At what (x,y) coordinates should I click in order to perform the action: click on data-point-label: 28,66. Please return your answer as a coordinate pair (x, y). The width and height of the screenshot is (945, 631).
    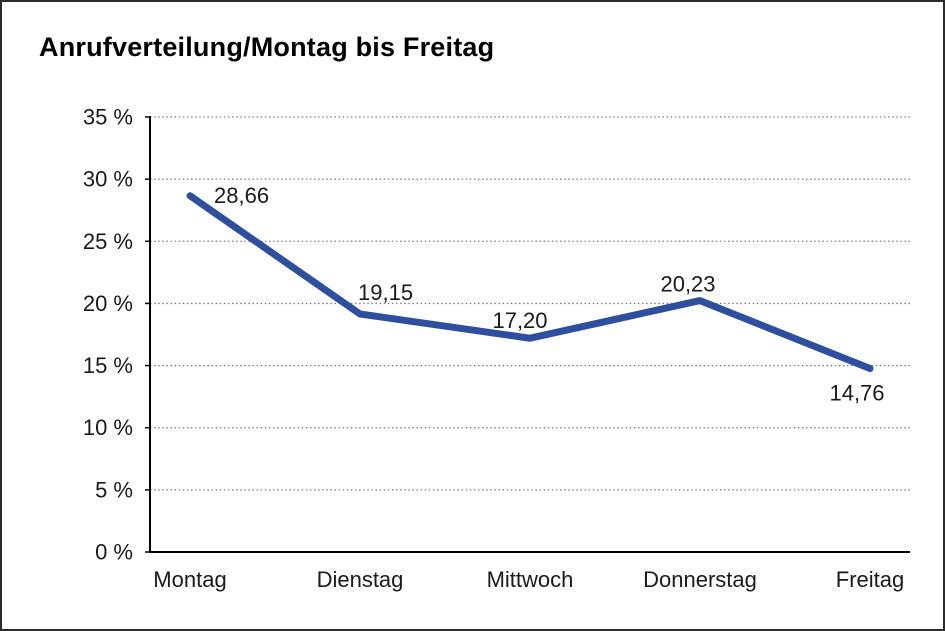
    Looking at the image, I should click on (241, 195).